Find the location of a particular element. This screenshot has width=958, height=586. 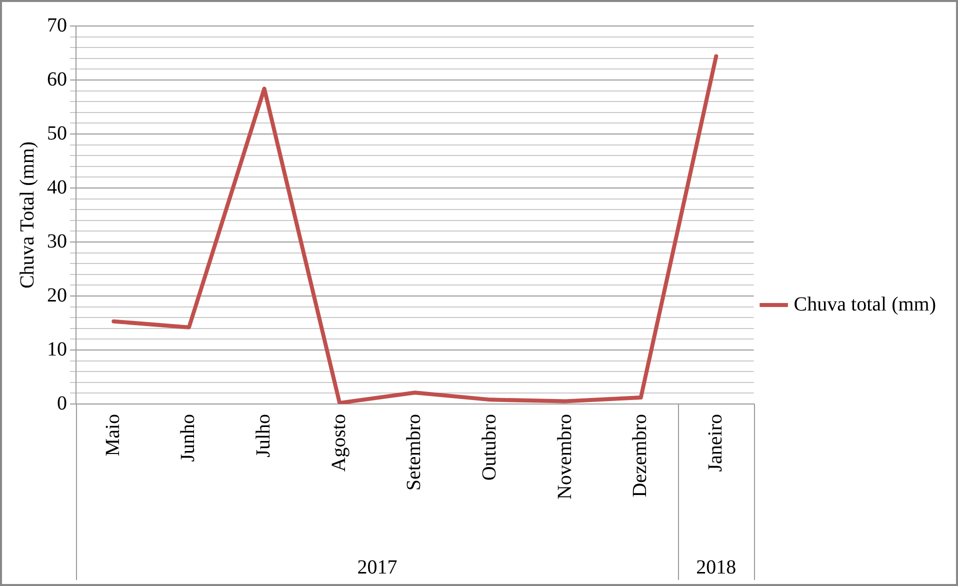

x-tick-label: Setembro is located at coordinates (414, 452).